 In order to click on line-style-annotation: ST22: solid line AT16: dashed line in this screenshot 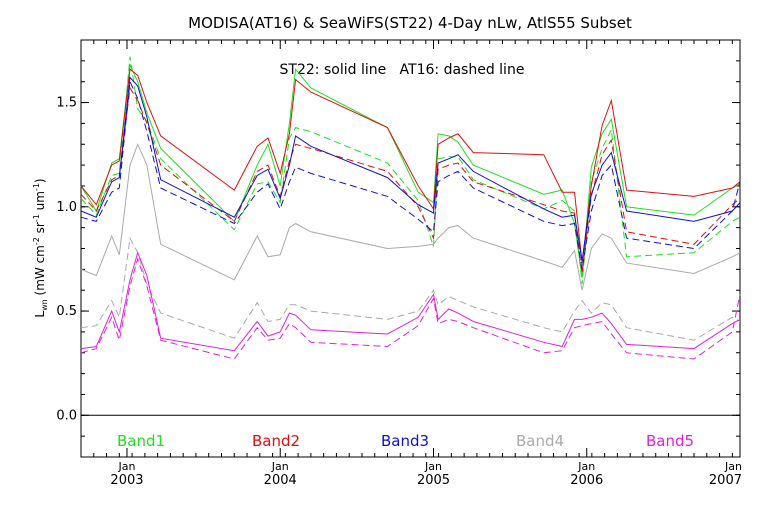, I will do `click(402, 70)`.